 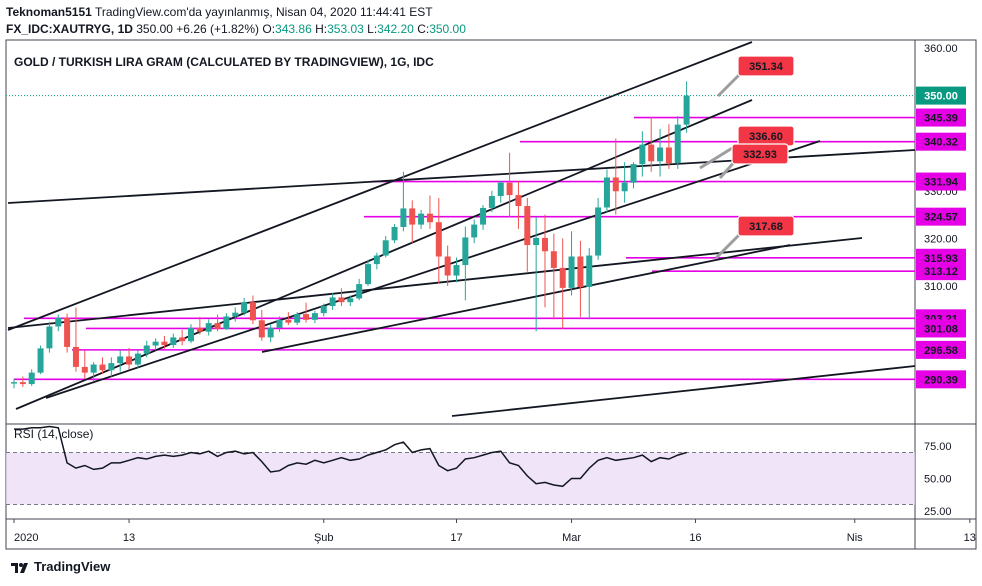 What do you see at coordinates (941, 351) in the screenshot?
I see `level-price-tag-text: 296.58` at bounding box center [941, 351].